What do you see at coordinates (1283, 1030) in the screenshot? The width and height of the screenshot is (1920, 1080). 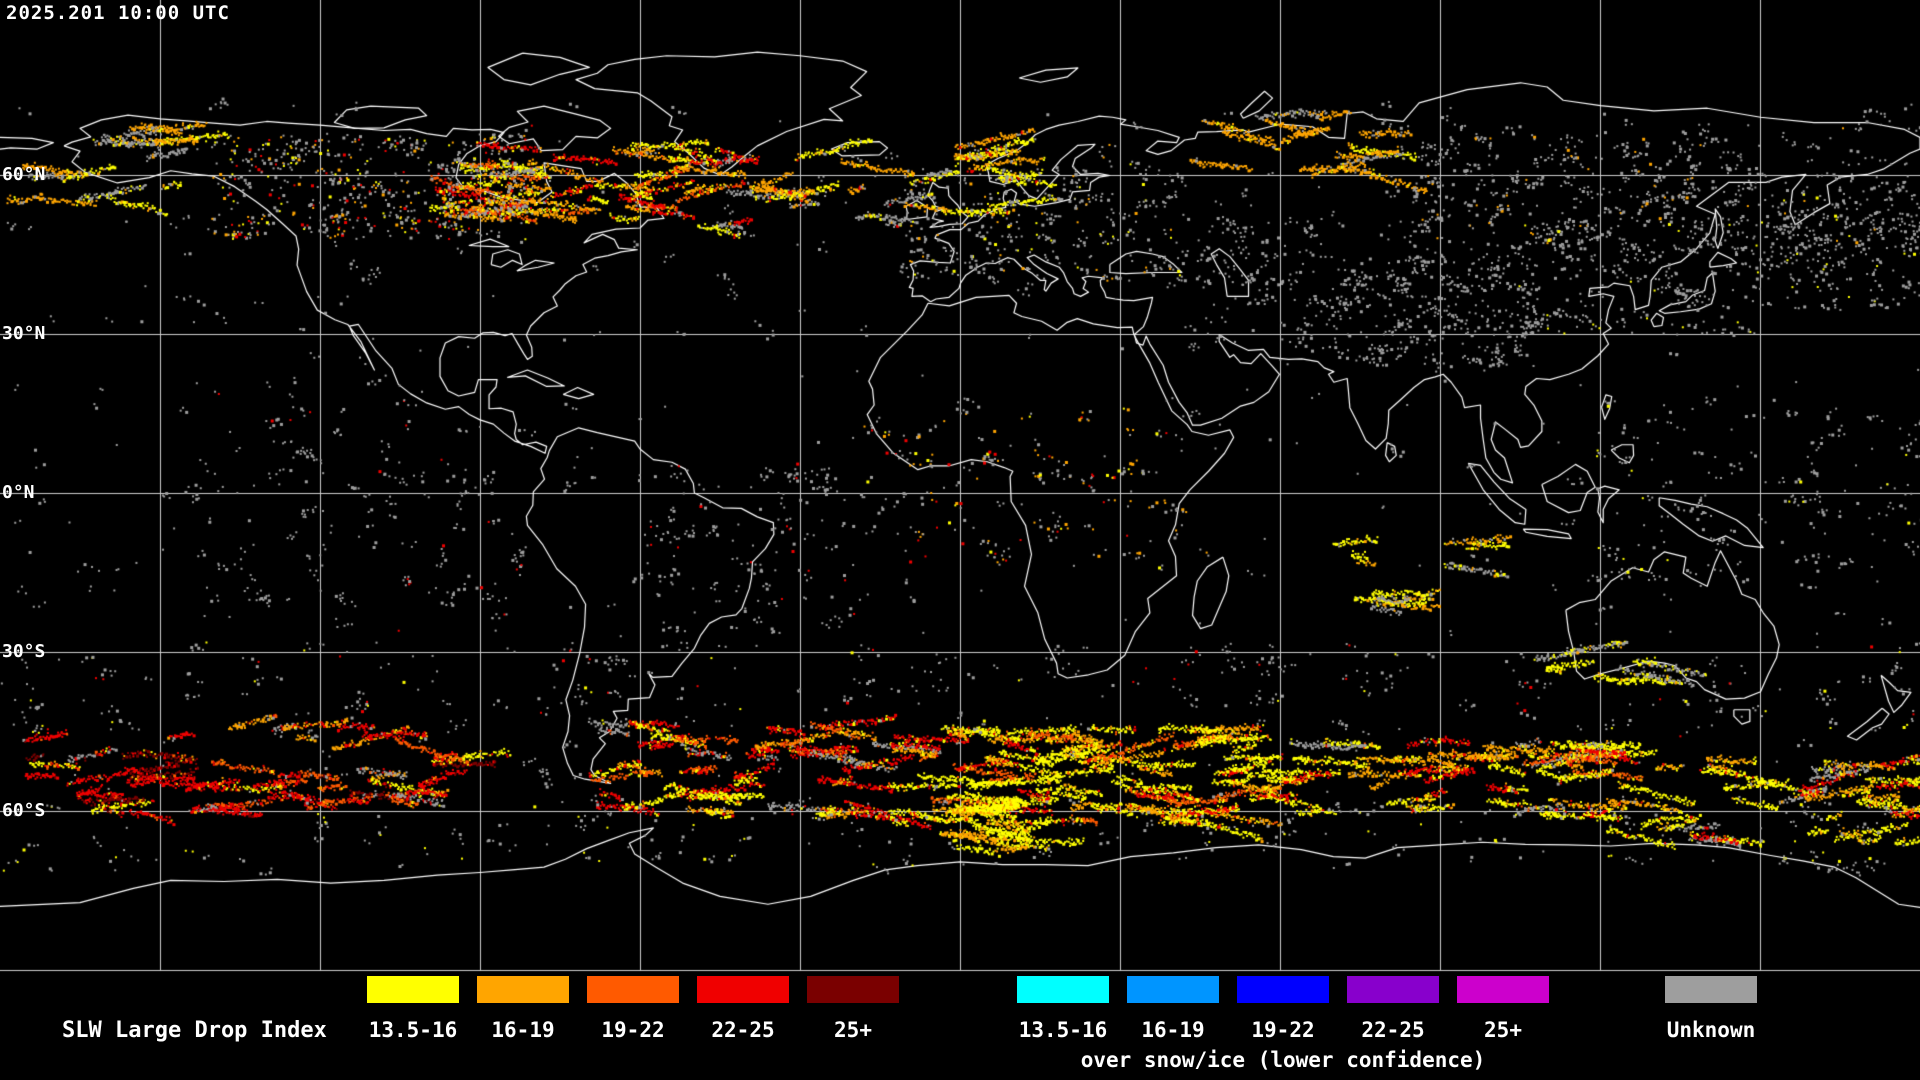 I see `legend-label-snow-3: 19-22` at bounding box center [1283, 1030].